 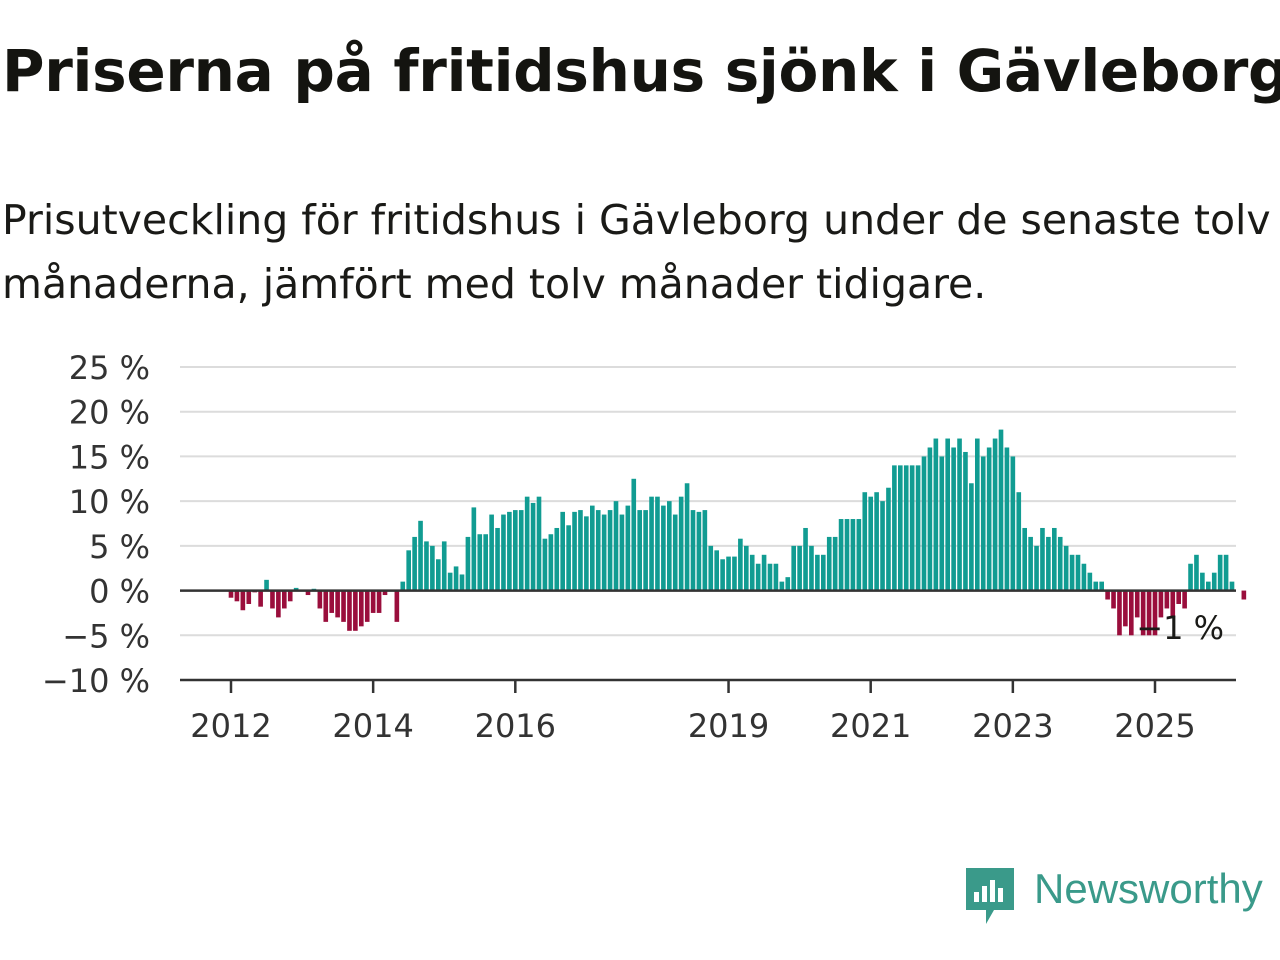 What do you see at coordinates (515, 726) in the screenshot?
I see `x-tick-label: 2016` at bounding box center [515, 726].